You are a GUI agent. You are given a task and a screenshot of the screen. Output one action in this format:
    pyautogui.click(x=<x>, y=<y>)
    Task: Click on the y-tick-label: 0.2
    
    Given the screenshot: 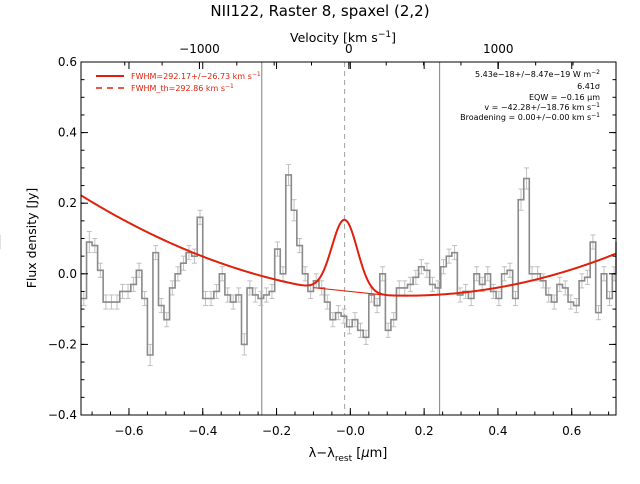 What is the action you would take?
    pyautogui.click(x=67, y=203)
    